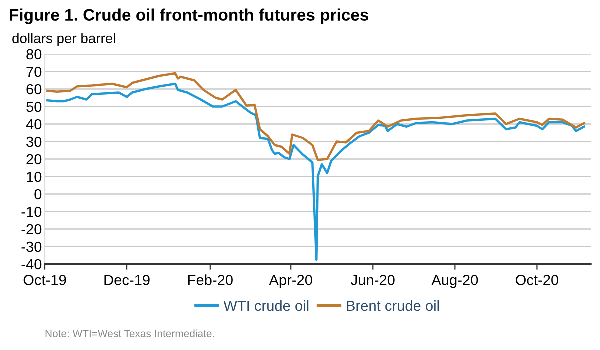 This screenshot has height=350, width=600. I want to click on y-tick-label: -20, so click(32, 229).